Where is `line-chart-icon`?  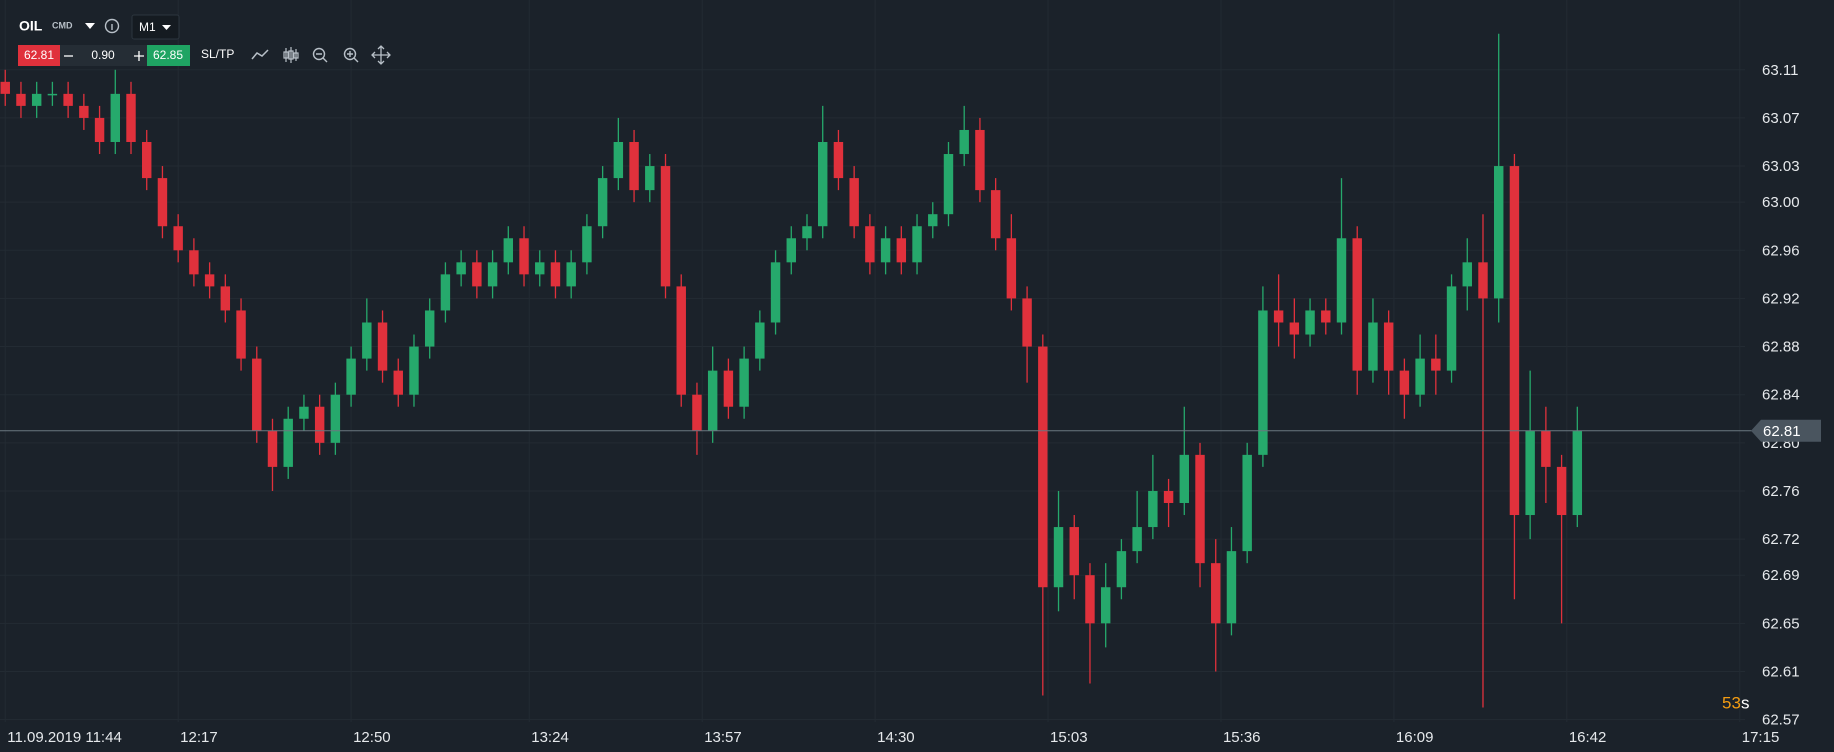
line-chart-icon is located at coordinates (260, 54).